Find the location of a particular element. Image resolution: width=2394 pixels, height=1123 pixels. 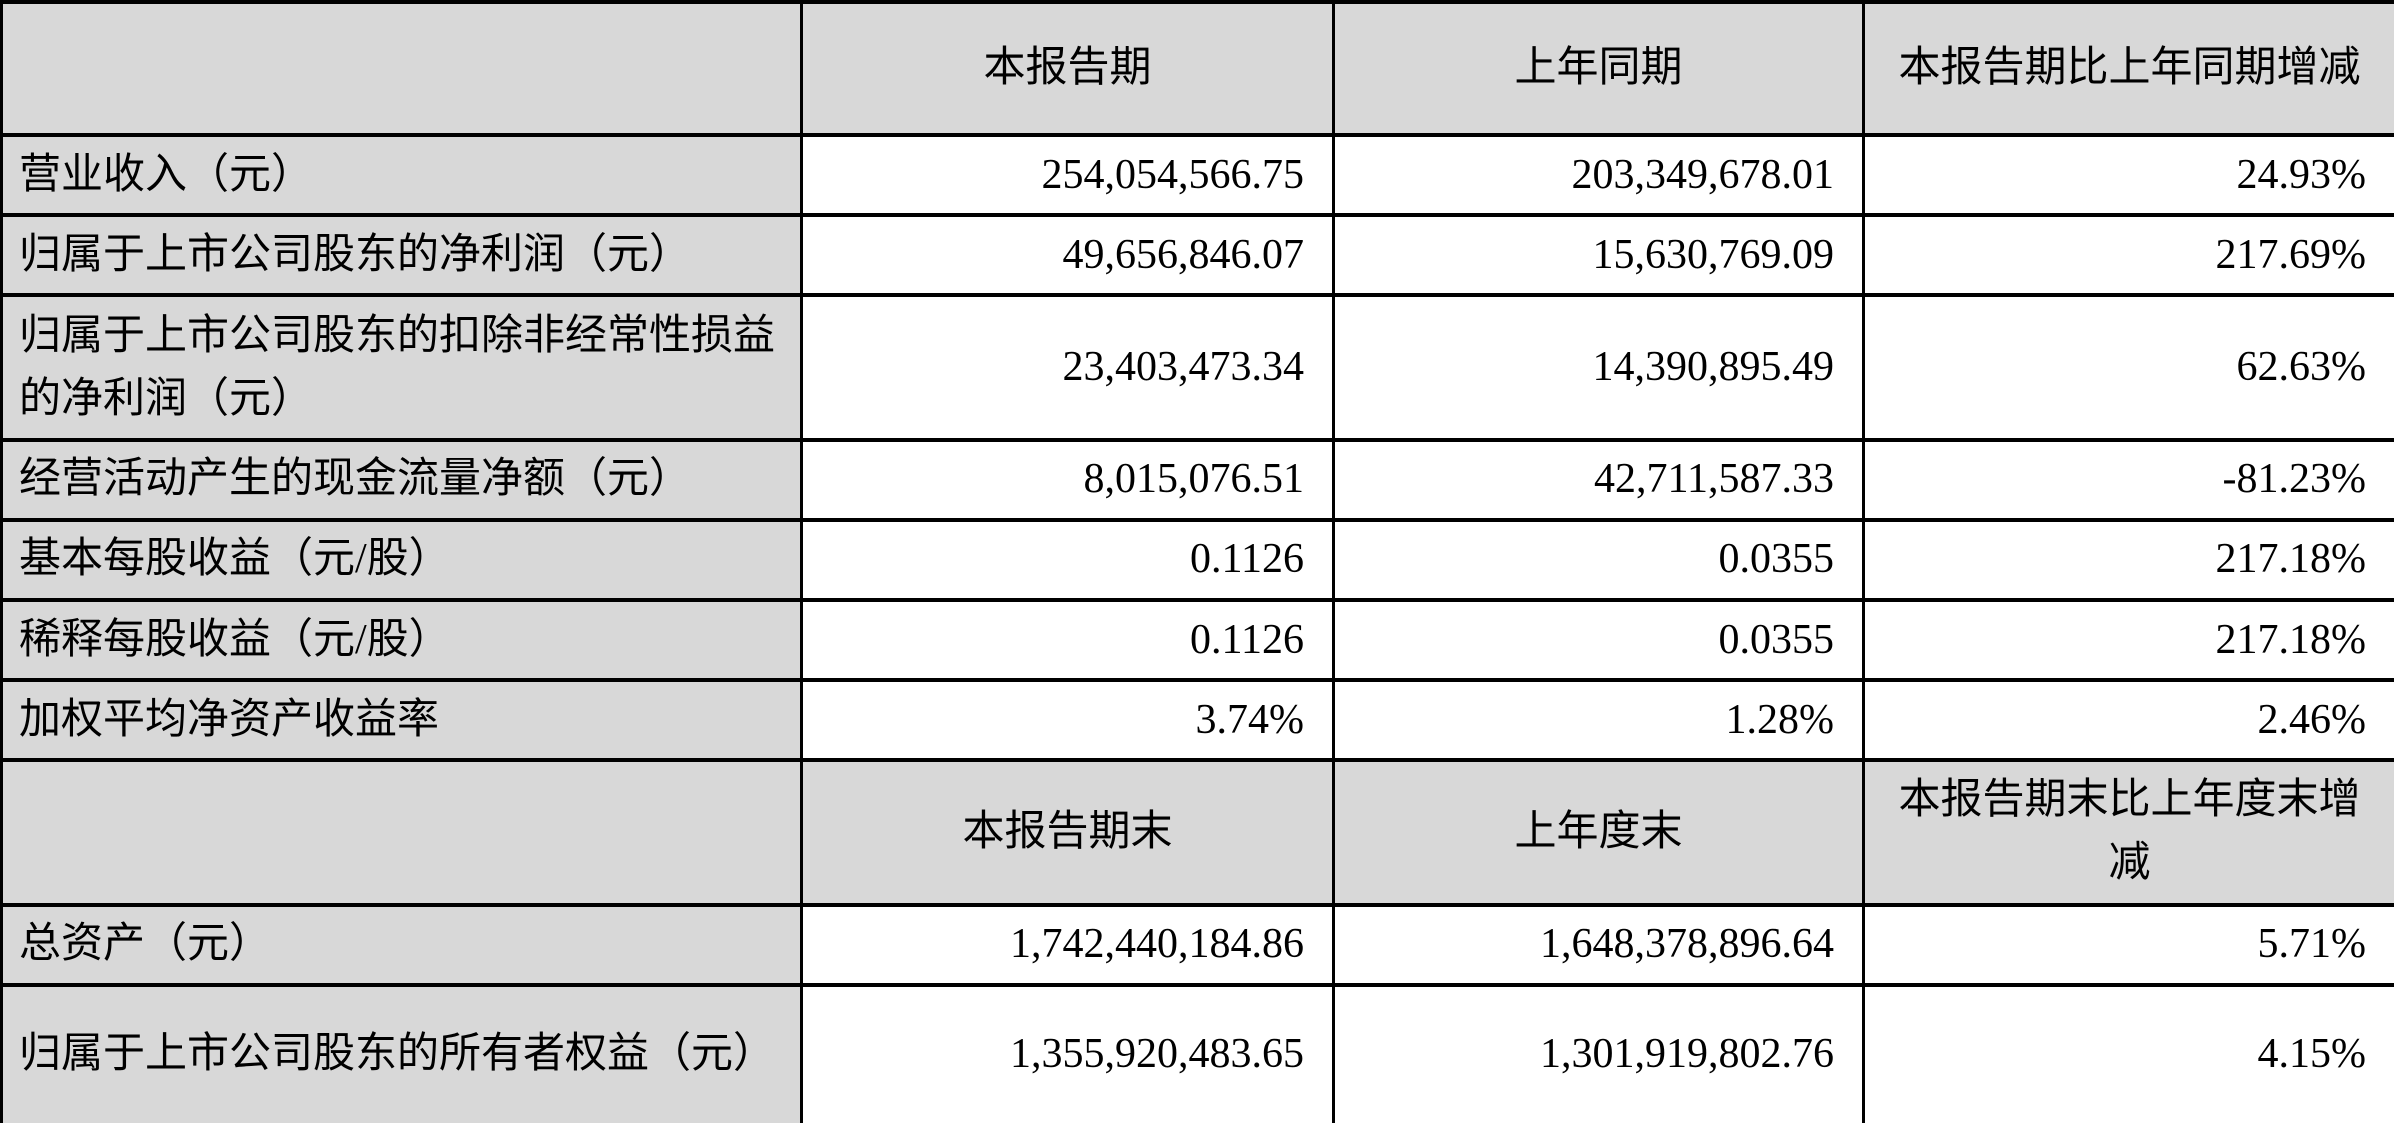

value-current: 8,015,076.51 is located at coordinates (1067, 479).